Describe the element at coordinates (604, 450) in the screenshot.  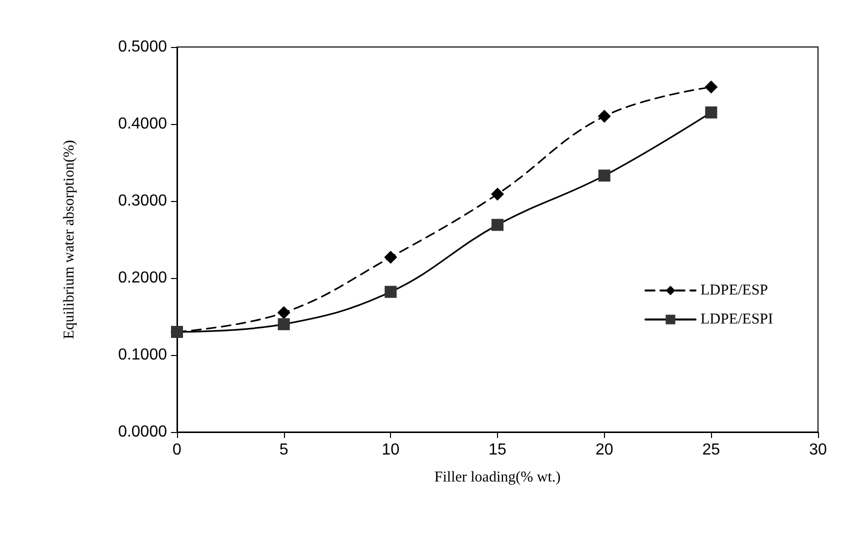
I see `x-tick-label: 20` at that location.